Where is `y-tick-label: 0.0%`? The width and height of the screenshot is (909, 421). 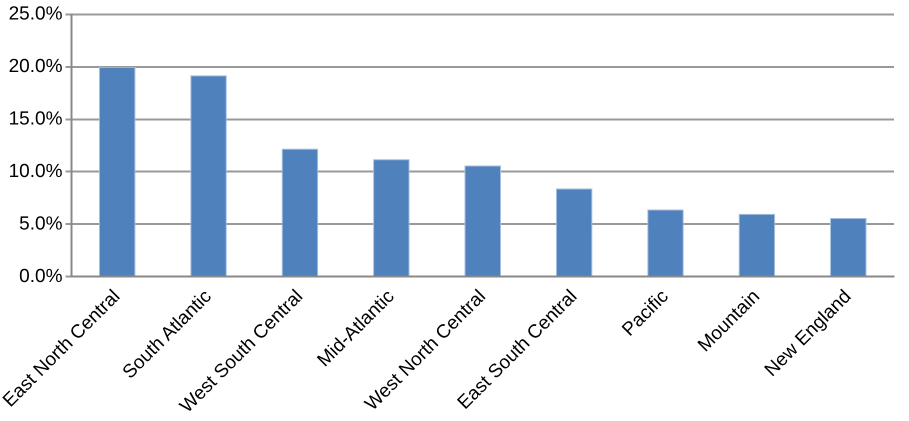 y-tick-label: 0.0% is located at coordinates (41, 276).